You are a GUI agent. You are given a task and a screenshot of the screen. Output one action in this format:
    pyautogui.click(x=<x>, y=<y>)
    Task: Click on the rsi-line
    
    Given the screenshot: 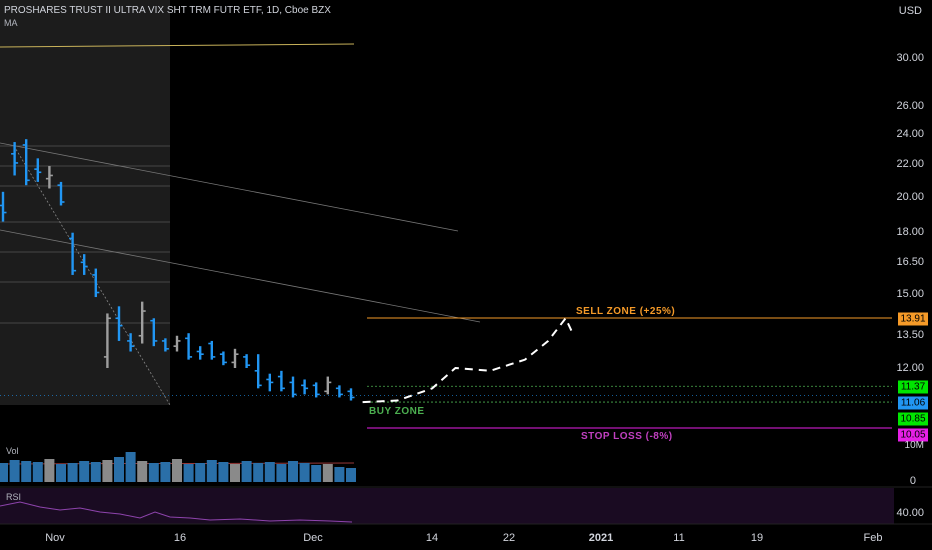 What is the action you would take?
    pyautogui.click(x=176, y=512)
    